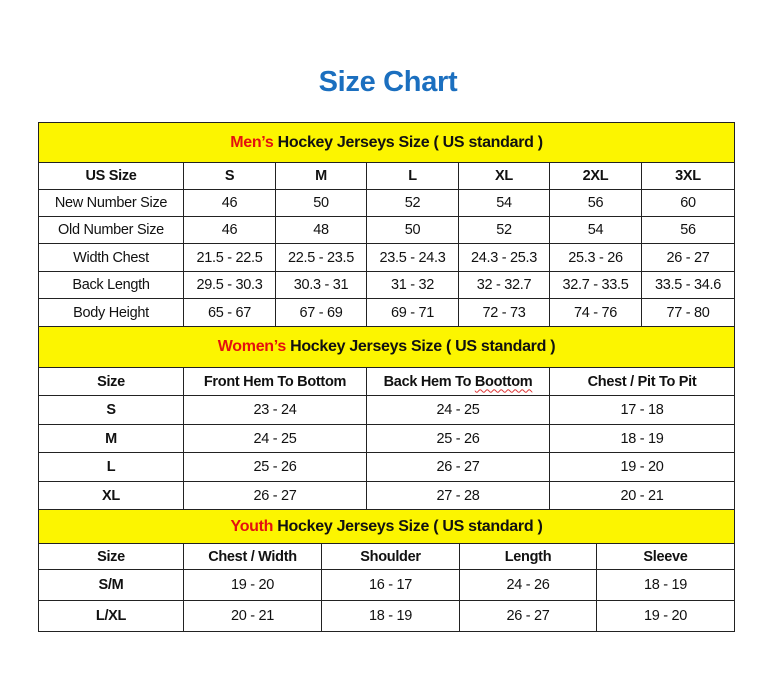  What do you see at coordinates (111, 467) in the screenshot?
I see `row-label: L` at bounding box center [111, 467].